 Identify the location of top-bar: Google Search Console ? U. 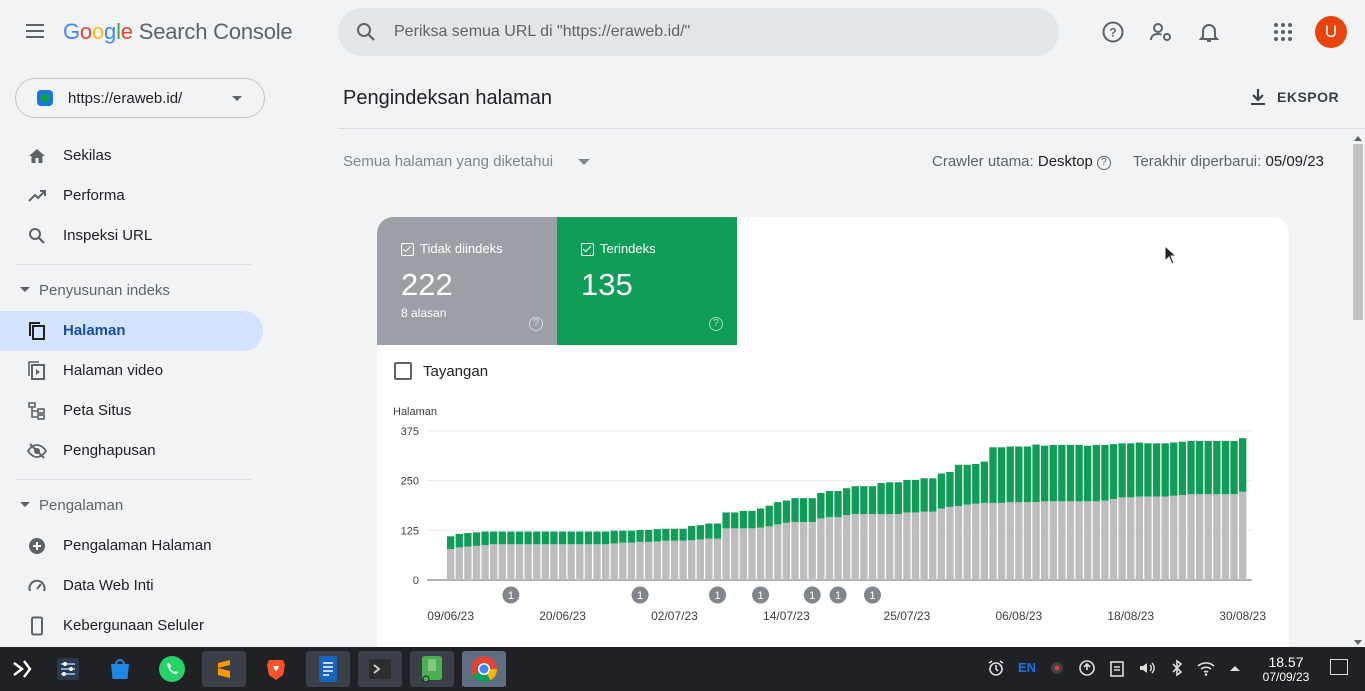
(682, 32).